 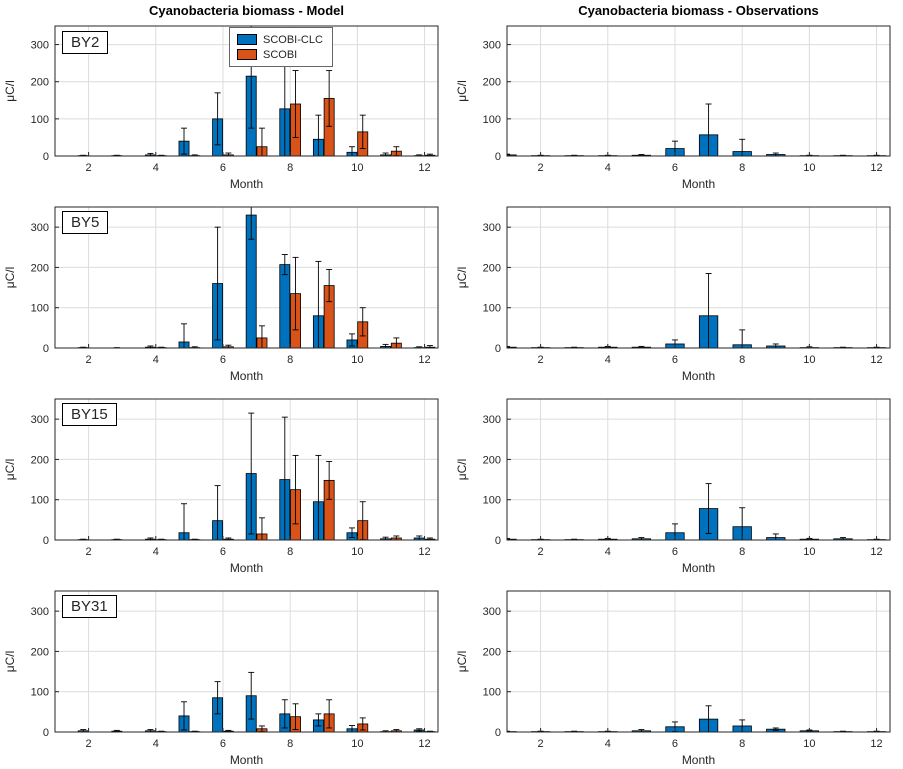 What do you see at coordinates (698, 10) in the screenshot?
I see `chart-title-observations: Cyanobacteria biomass - Observations` at bounding box center [698, 10].